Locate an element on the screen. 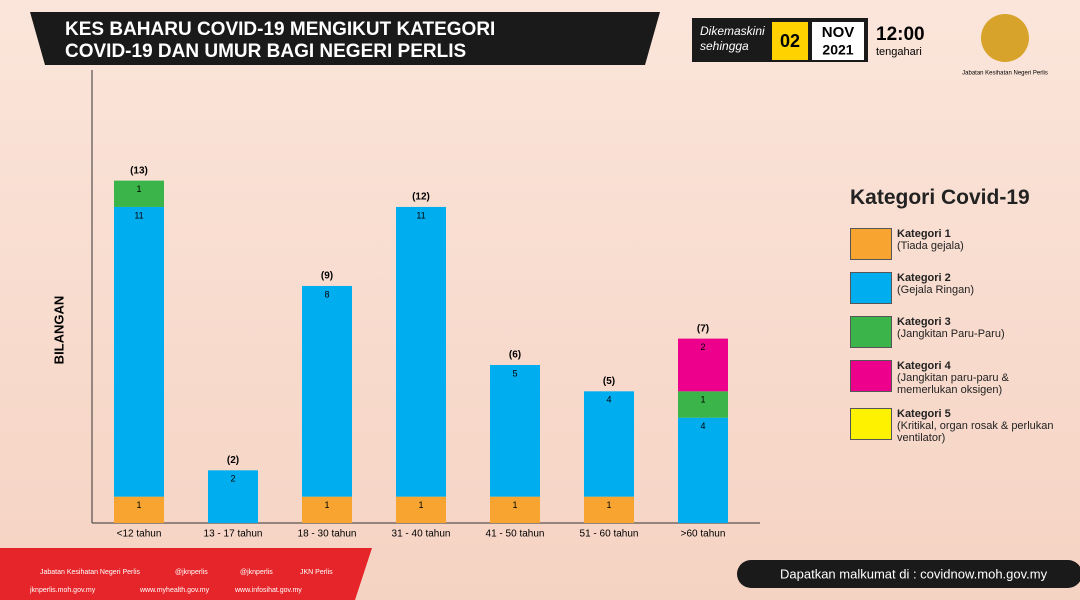 This screenshot has width=1080, height=600. legend-text: Kategori 1 (Tiada gejala) is located at coordinates (930, 244).